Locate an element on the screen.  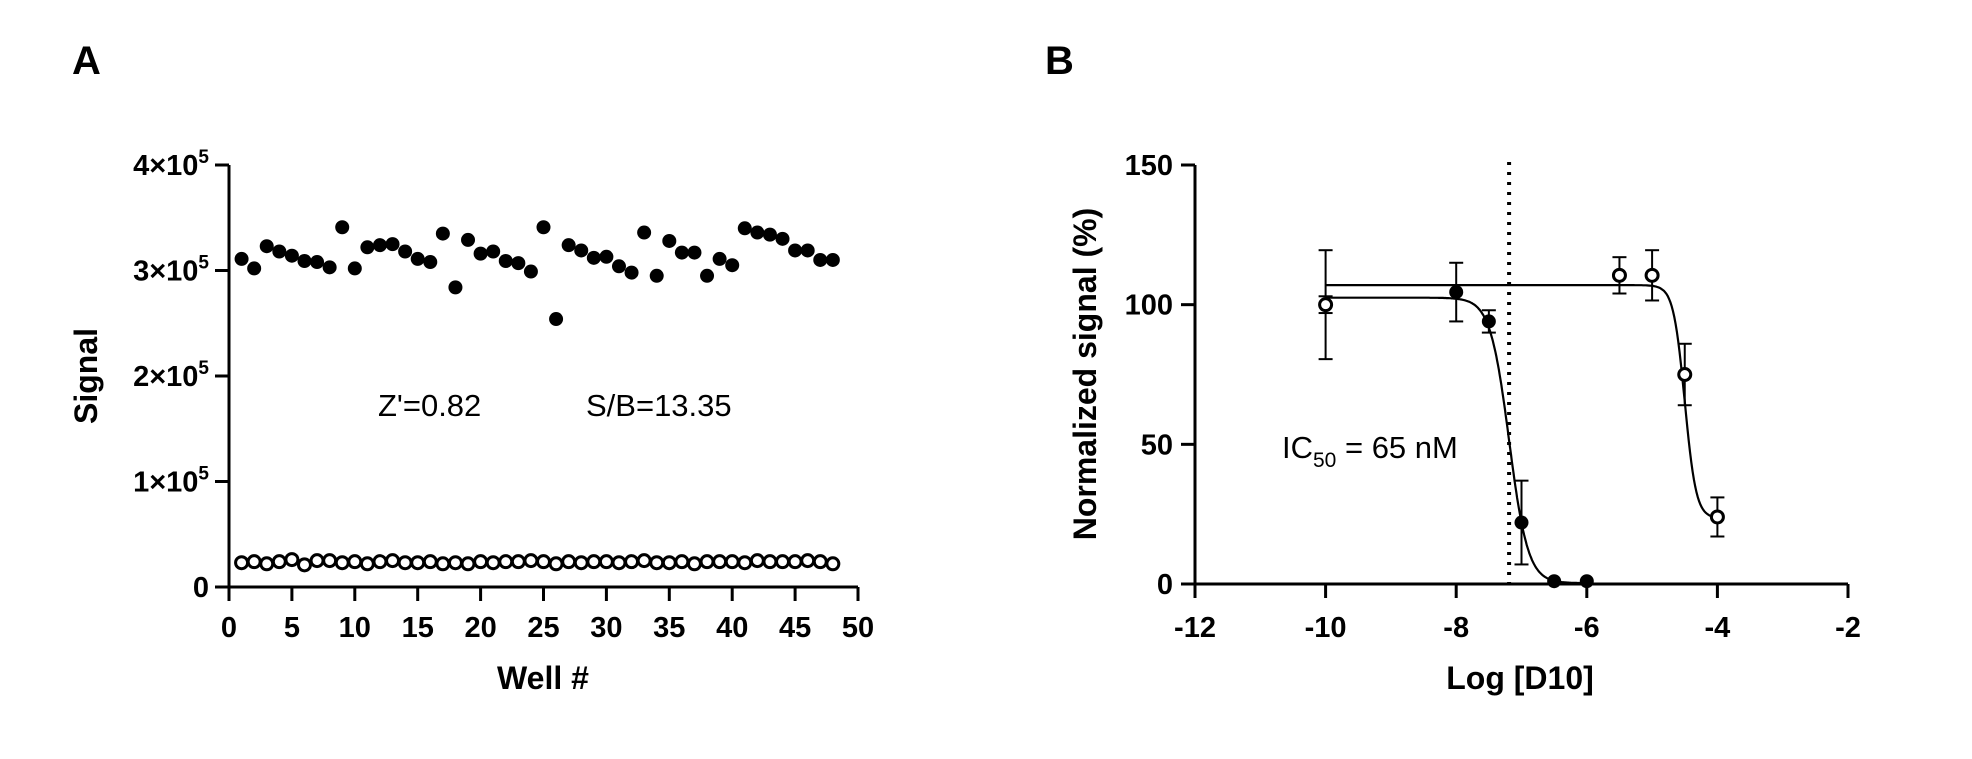
panel-b-x-ticks: -12 -10 -8 -6 -4 -2 is located at coordinates (1517, 614).